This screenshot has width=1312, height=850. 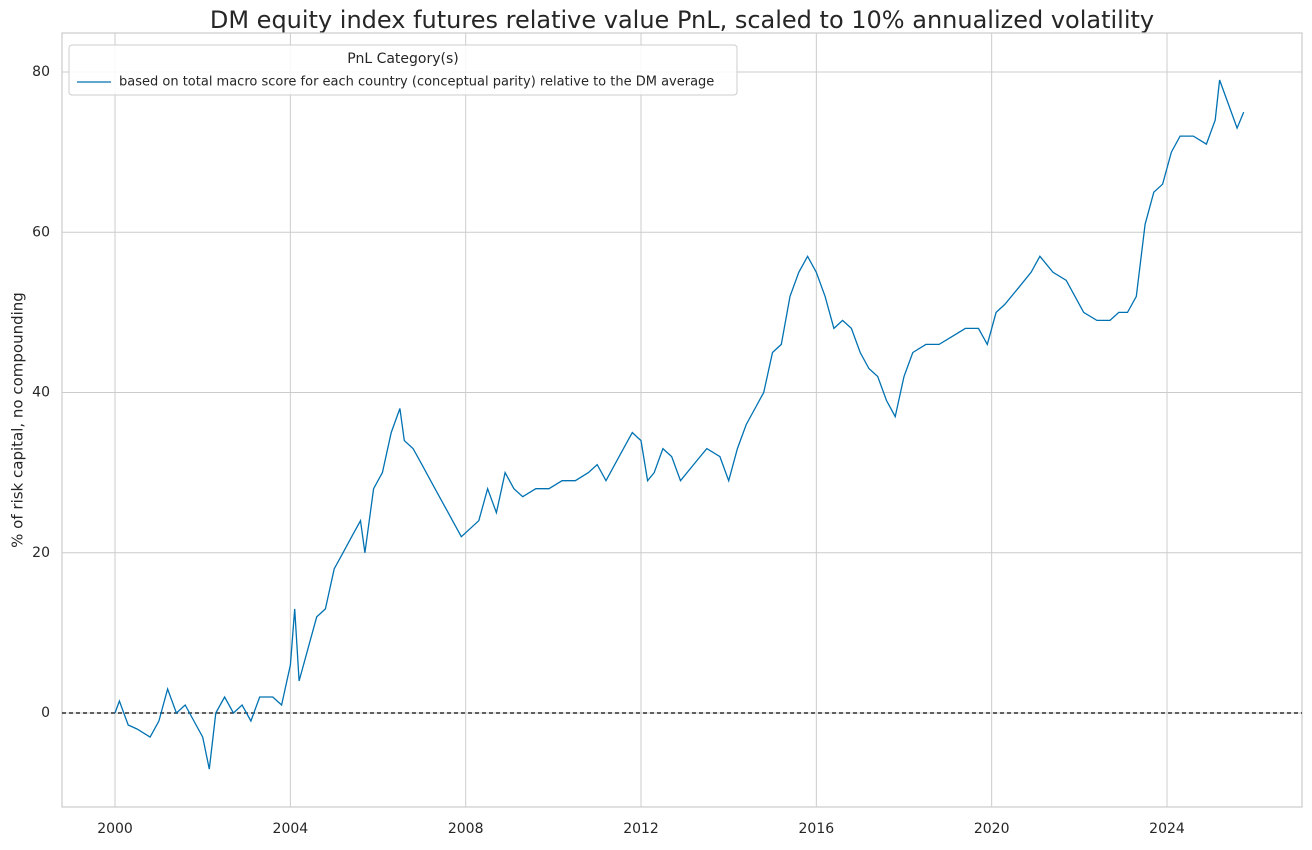 What do you see at coordinates (45, 713) in the screenshot?
I see `y-tick-label: 0` at bounding box center [45, 713].